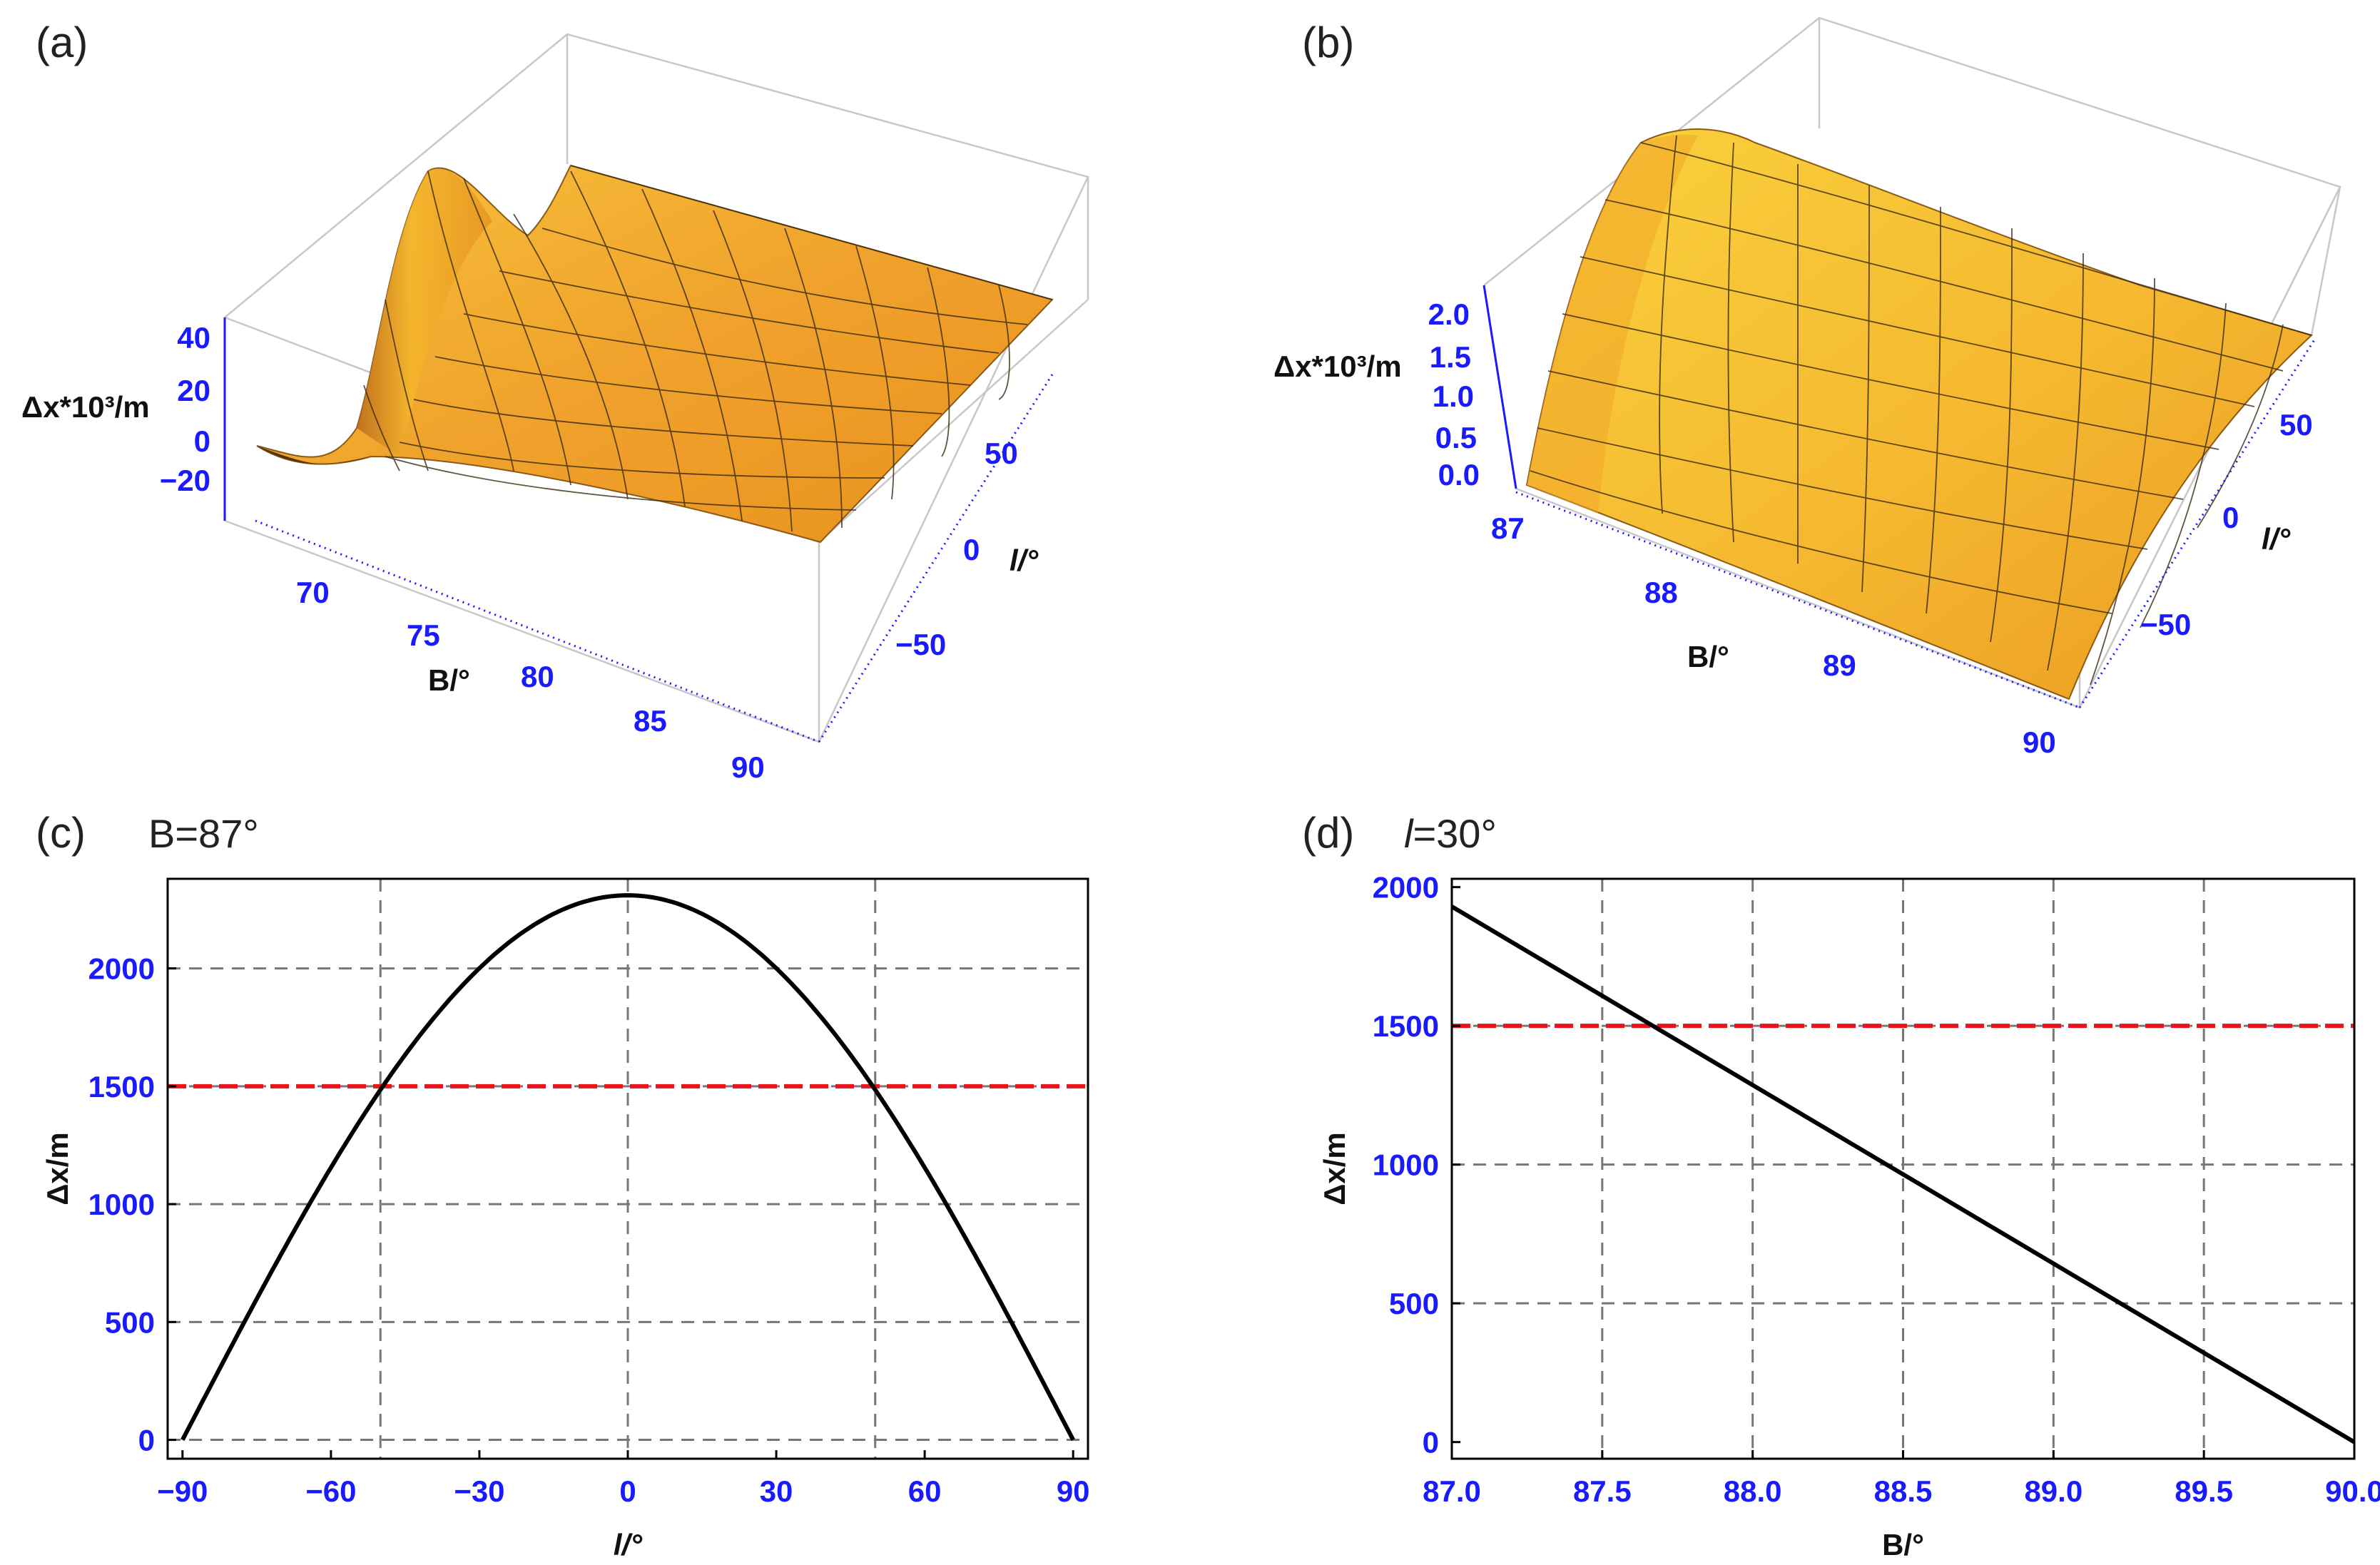 The height and width of the screenshot is (1565, 2380). I want to click on panel-a-label: (a), so click(62, 42).